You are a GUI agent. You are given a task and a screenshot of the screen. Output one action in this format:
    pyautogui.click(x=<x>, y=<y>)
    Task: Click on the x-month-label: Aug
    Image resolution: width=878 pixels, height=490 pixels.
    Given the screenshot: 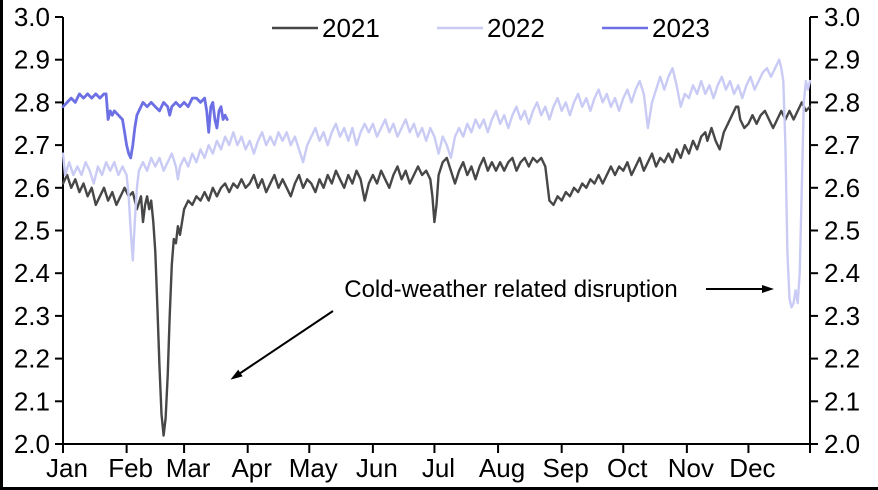 What is the action you would take?
    pyautogui.click(x=502, y=468)
    